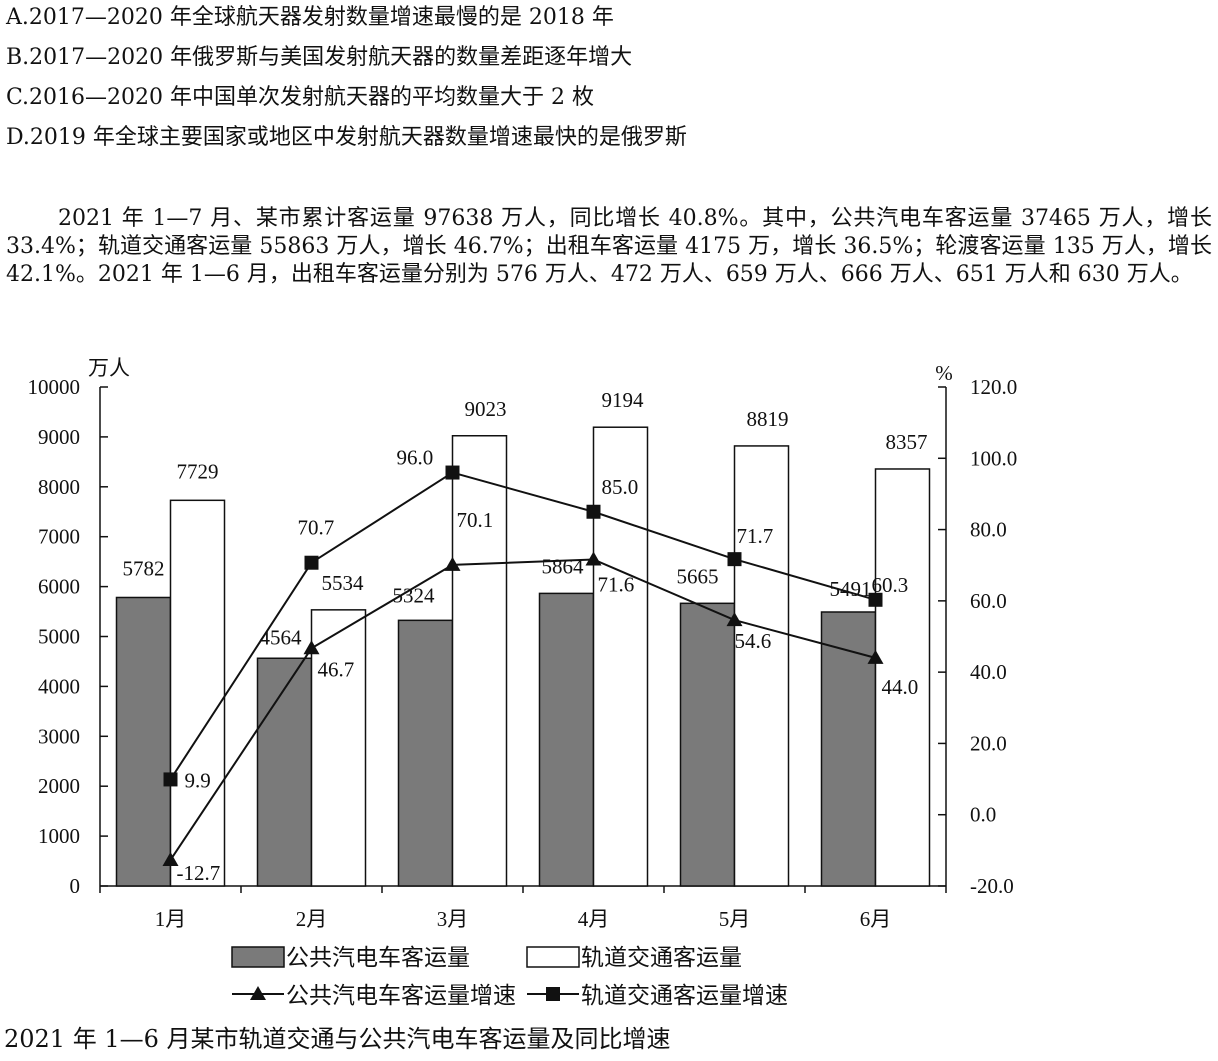 The image size is (1218, 1061). I want to click on chart-caption: 2021 年 1—6 月某市轨道交通与公共汽电车客运量及同比增速, so click(337, 1039).